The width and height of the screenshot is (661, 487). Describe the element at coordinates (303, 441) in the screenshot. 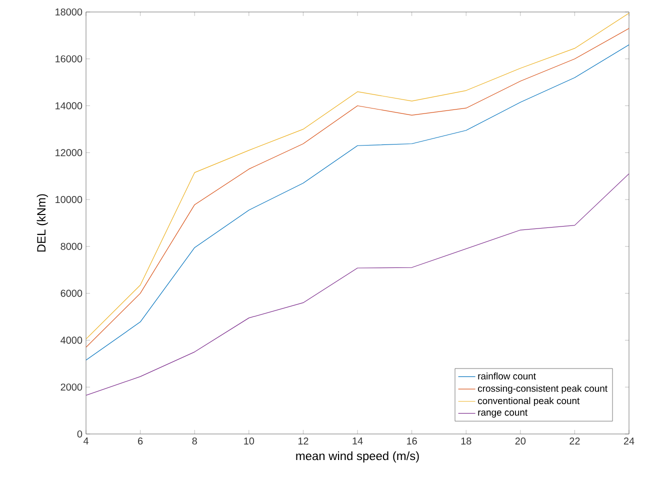

I see `x-tick-label: 12` at that location.